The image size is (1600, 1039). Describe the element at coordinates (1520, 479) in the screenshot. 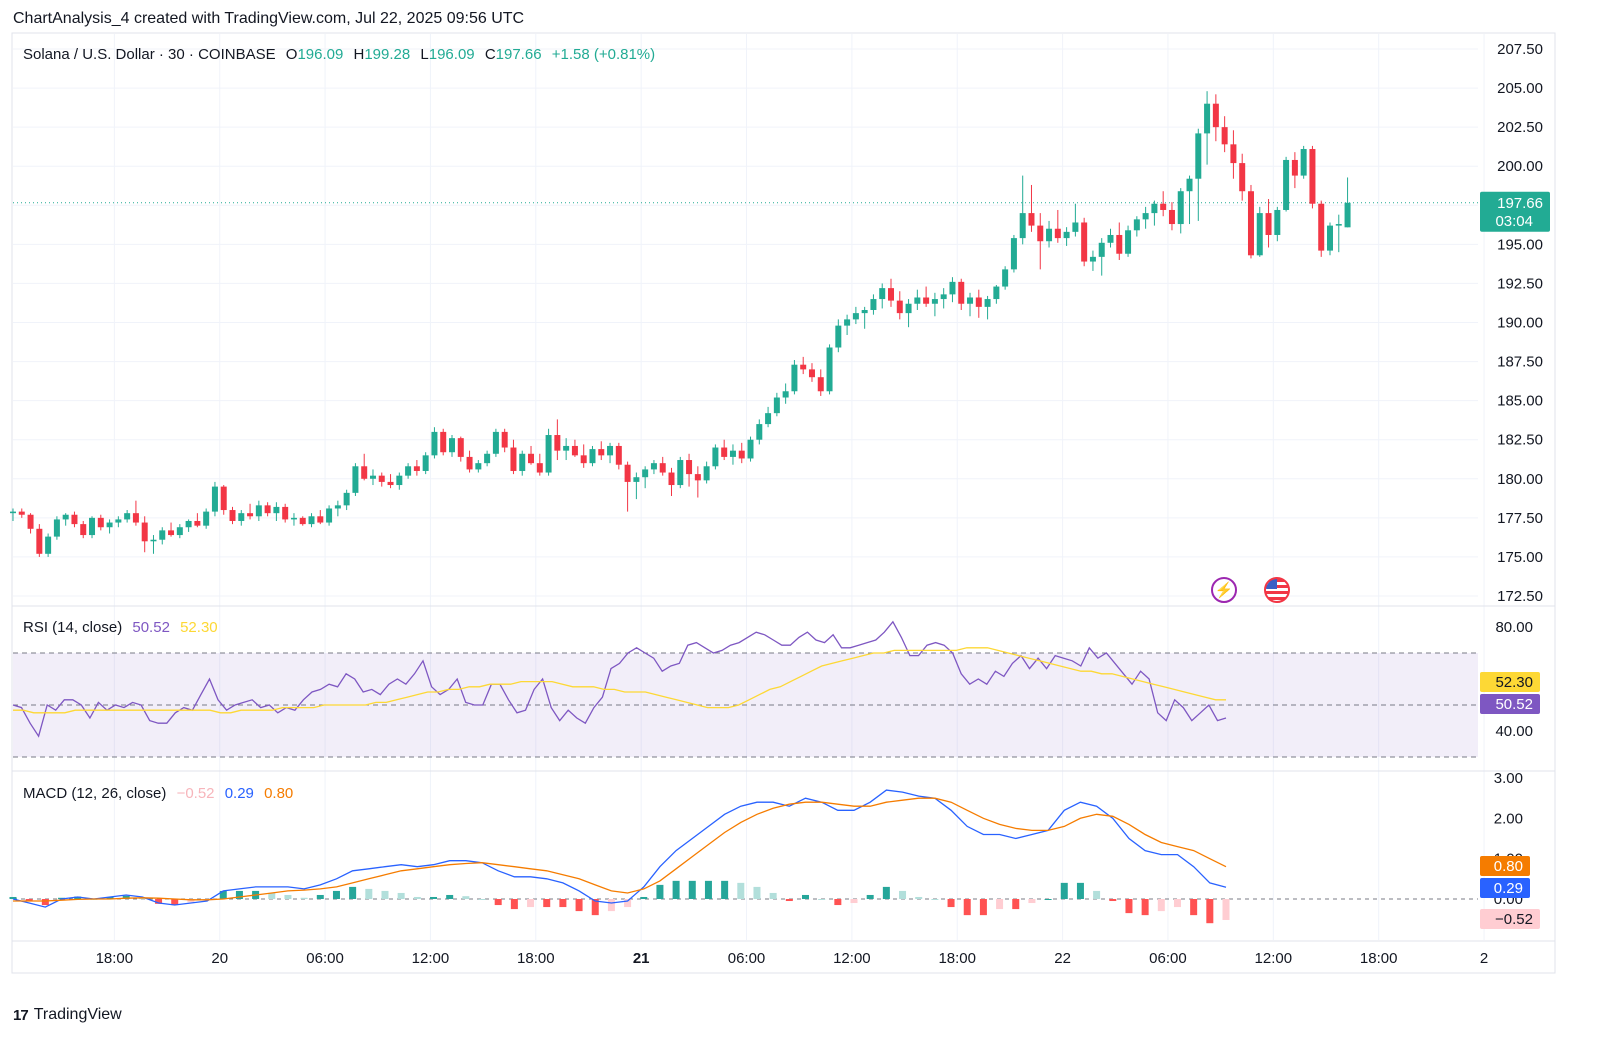

I see `price-axis-label: 180.00` at that location.